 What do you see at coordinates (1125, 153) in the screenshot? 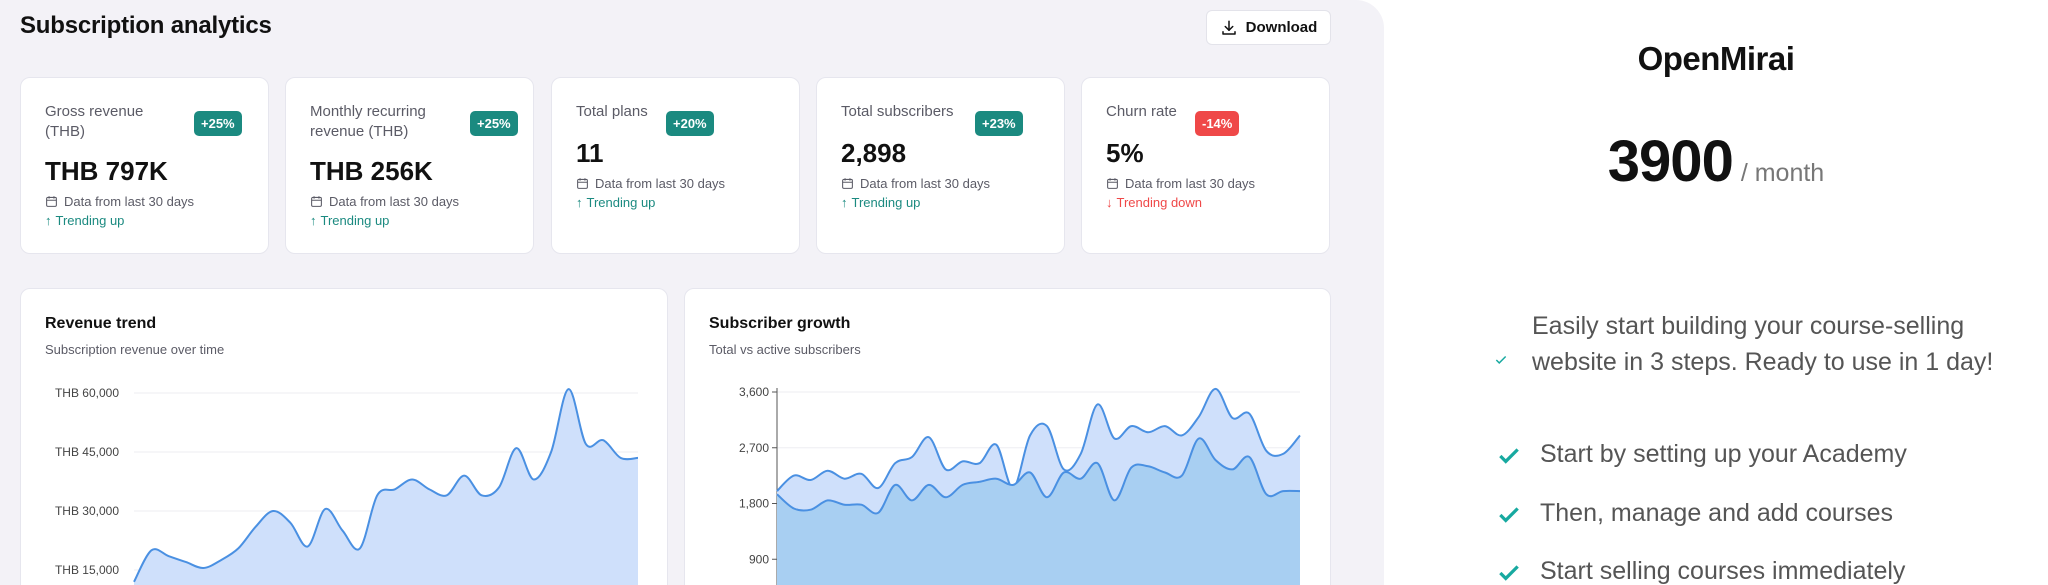
I see `stat-value: 5%` at bounding box center [1125, 153].